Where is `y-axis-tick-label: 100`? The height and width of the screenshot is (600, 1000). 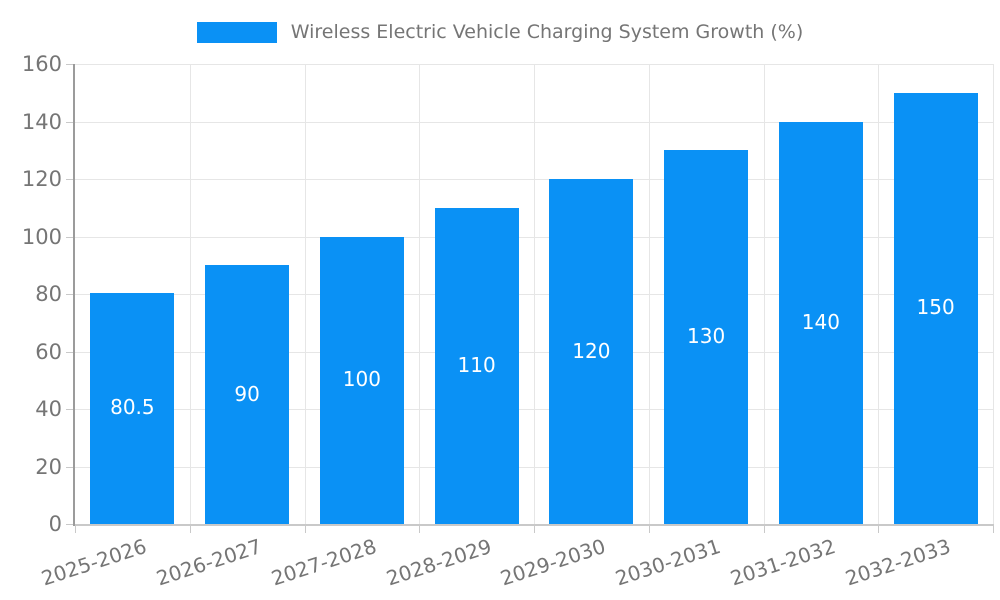
y-axis-tick-label: 100 is located at coordinates (41, 236).